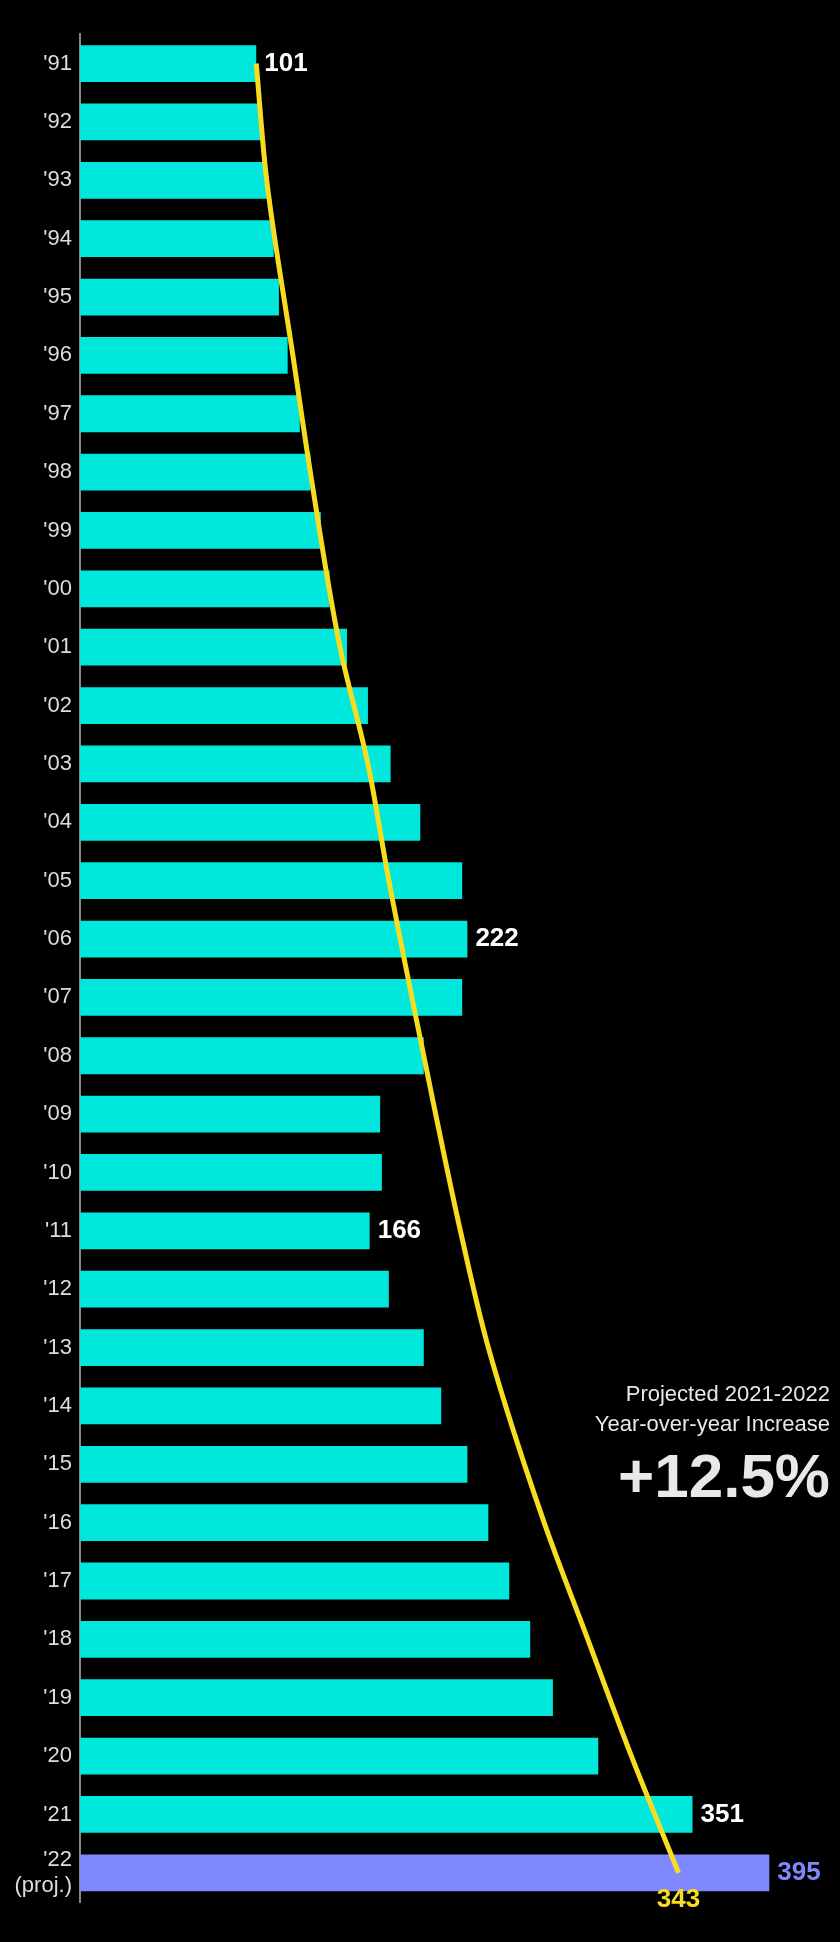  I want to click on data-label: 222, so click(497, 937).